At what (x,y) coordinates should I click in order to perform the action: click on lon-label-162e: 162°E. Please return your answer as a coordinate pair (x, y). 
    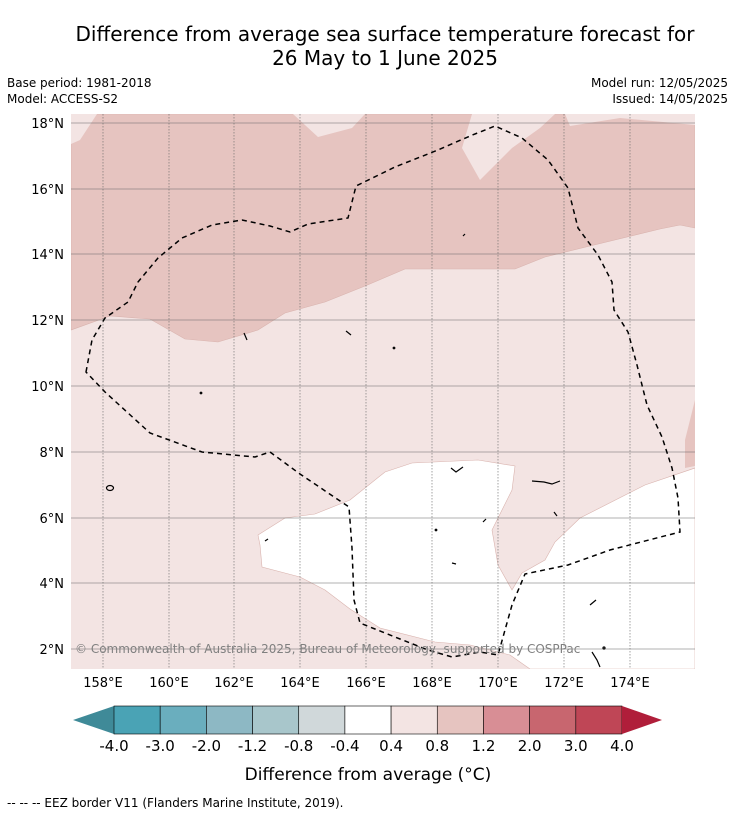
    Looking at the image, I should click on (234, 683).